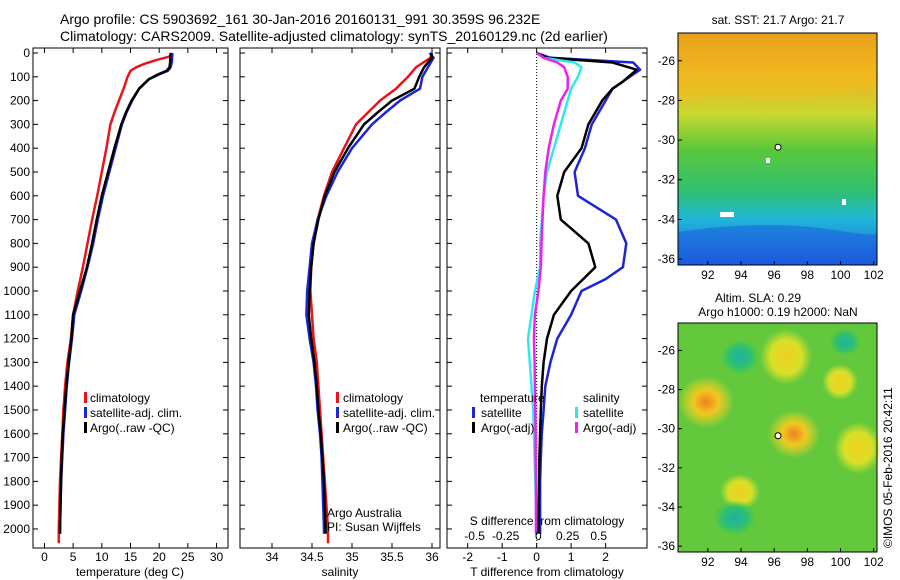  I want to click on legend-label-temp-satellite: satellite, so click(501, 413).